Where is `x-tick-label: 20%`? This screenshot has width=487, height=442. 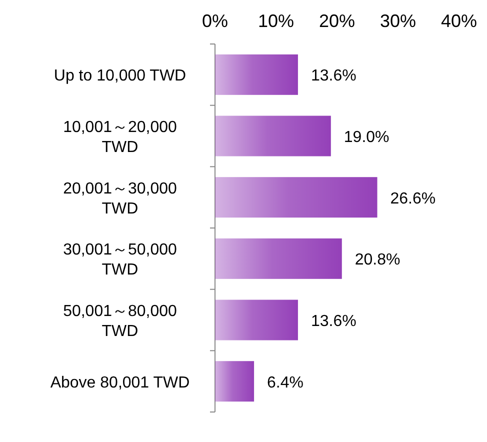
x-tick-label: 20% is located at coordinates (337, 21).